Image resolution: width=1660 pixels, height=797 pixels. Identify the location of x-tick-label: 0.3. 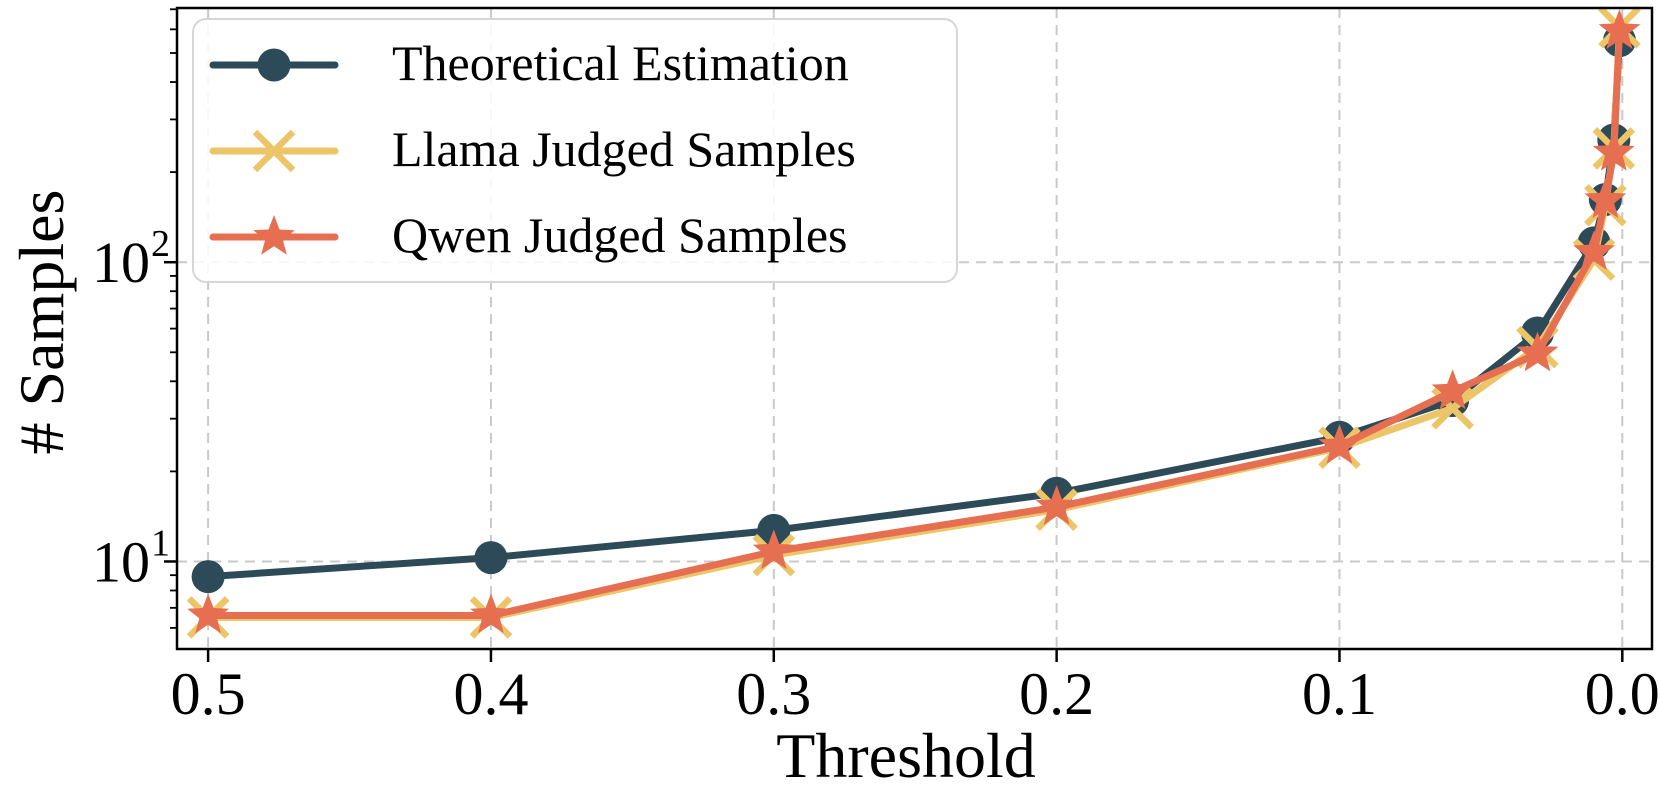
(773, 694).